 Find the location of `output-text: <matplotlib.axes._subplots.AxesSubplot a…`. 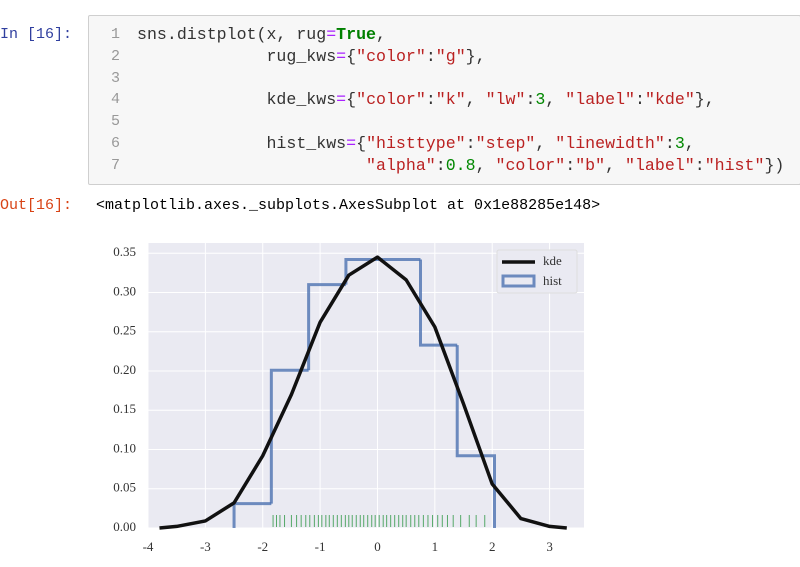

output-text: <matplotlib.axes._subplots.AxesSubplot a… is located at coordinates (348, 205).